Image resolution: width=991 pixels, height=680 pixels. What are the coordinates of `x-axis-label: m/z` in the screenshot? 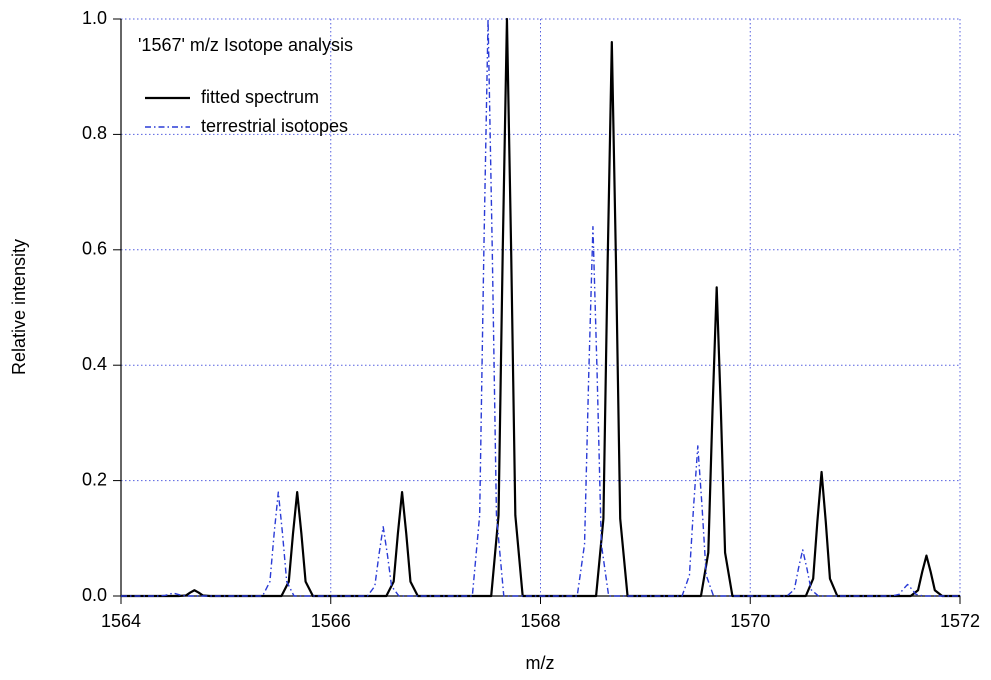 It's located at (540, 663).